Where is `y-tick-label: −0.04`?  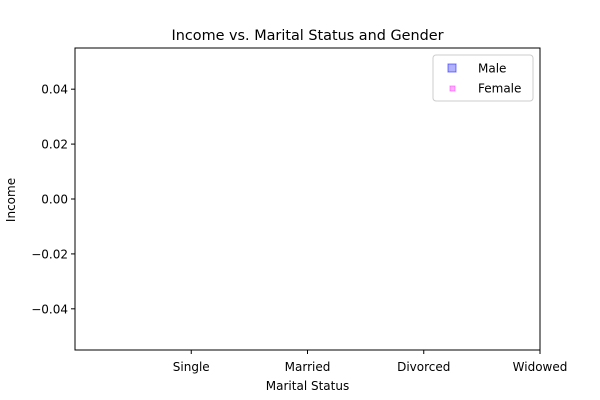
y-tick-label: −0.04 is located at coordinates (49, 309).